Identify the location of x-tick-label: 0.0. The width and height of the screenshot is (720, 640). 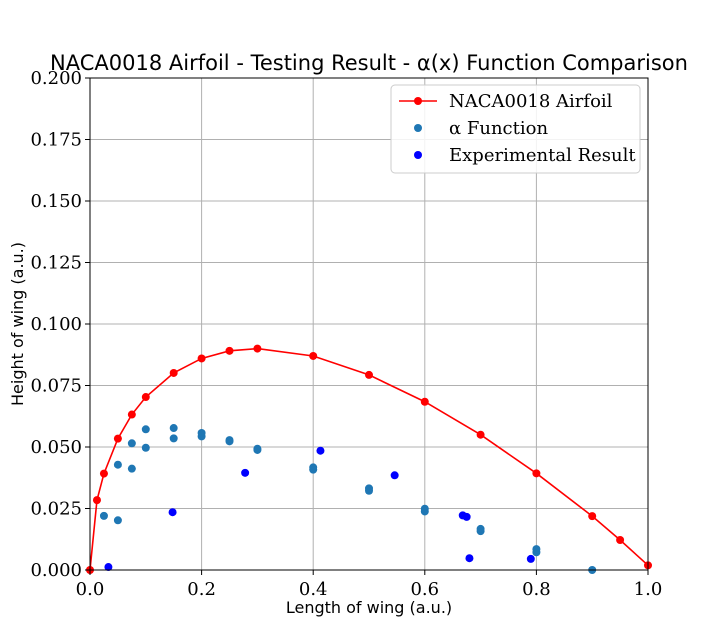
(90, 589).